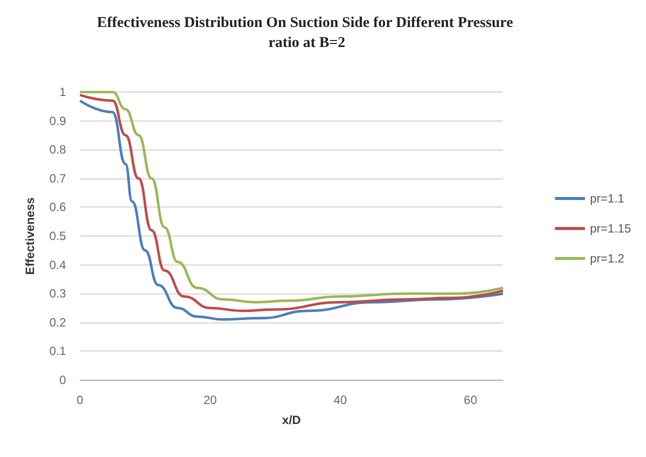 The image size is (646, 457). Describe the element at coordinates (62, 380) in the screenshot. I see `y-tick-label: 0` at that location.